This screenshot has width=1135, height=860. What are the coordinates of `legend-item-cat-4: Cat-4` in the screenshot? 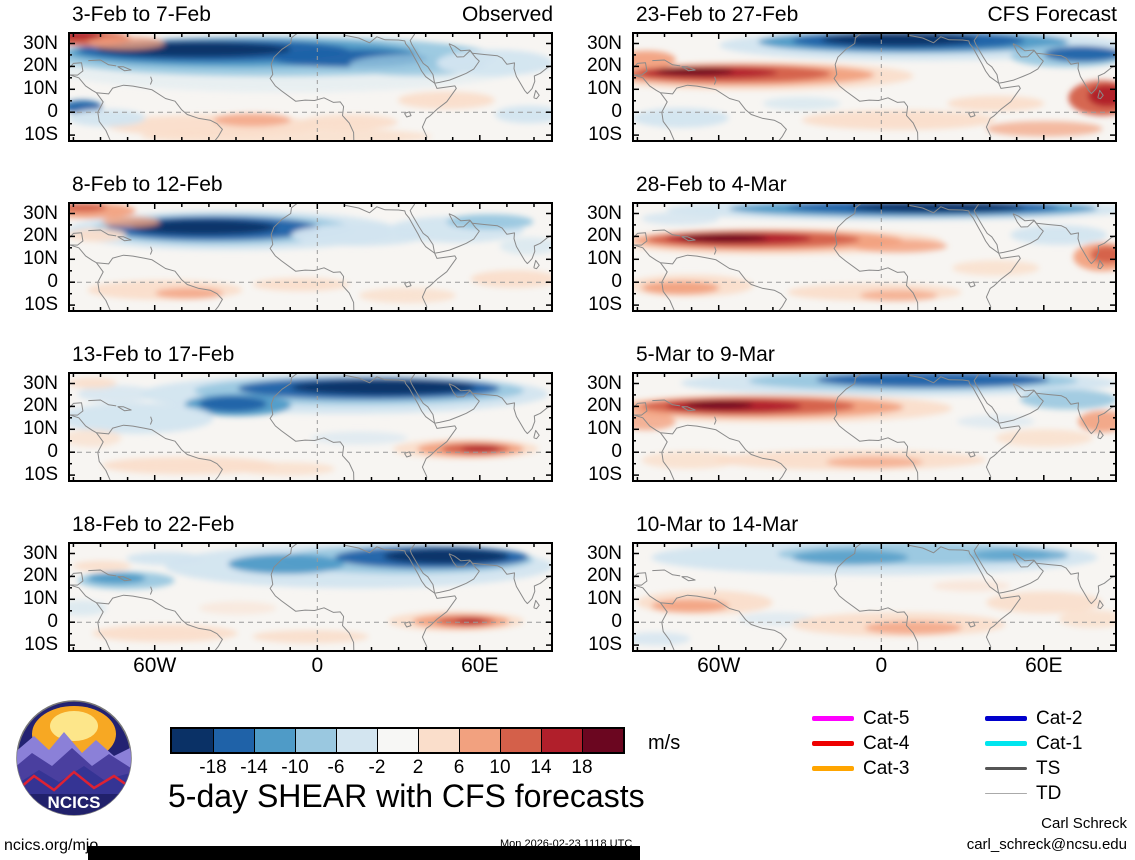 It's located at (860, 743).